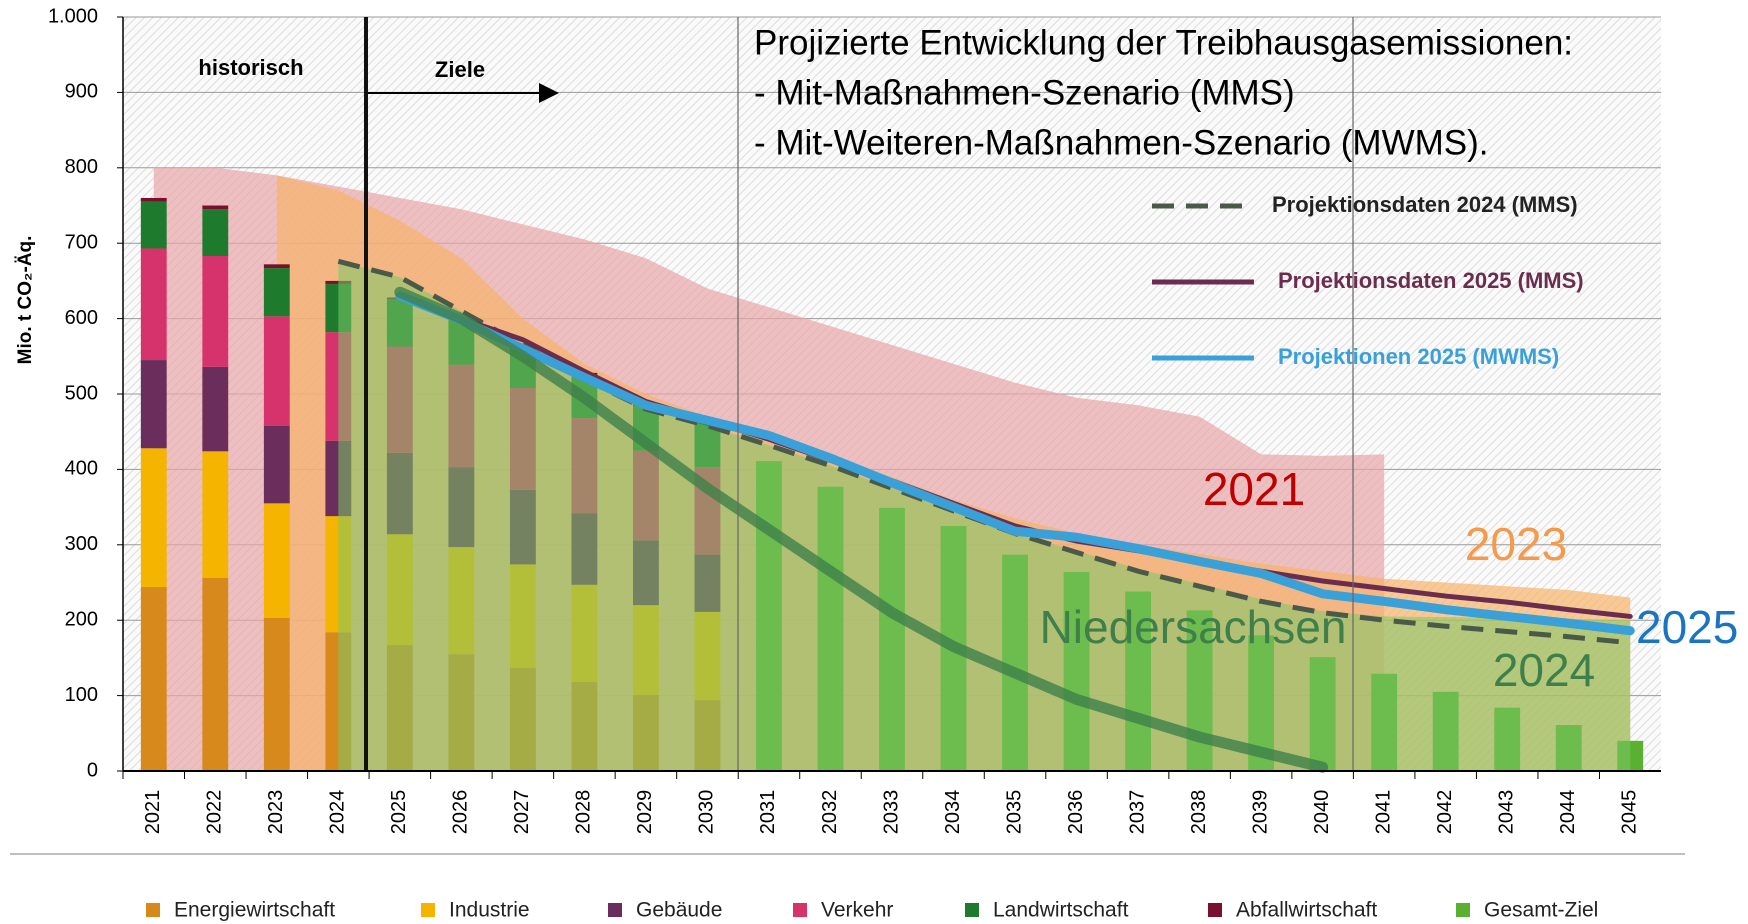 The width and height of the screenshot is (1748, 924). Describe the element at coordinates (1014, 812) in the screenshot. I see `x-tick-label: 2035` at that location.